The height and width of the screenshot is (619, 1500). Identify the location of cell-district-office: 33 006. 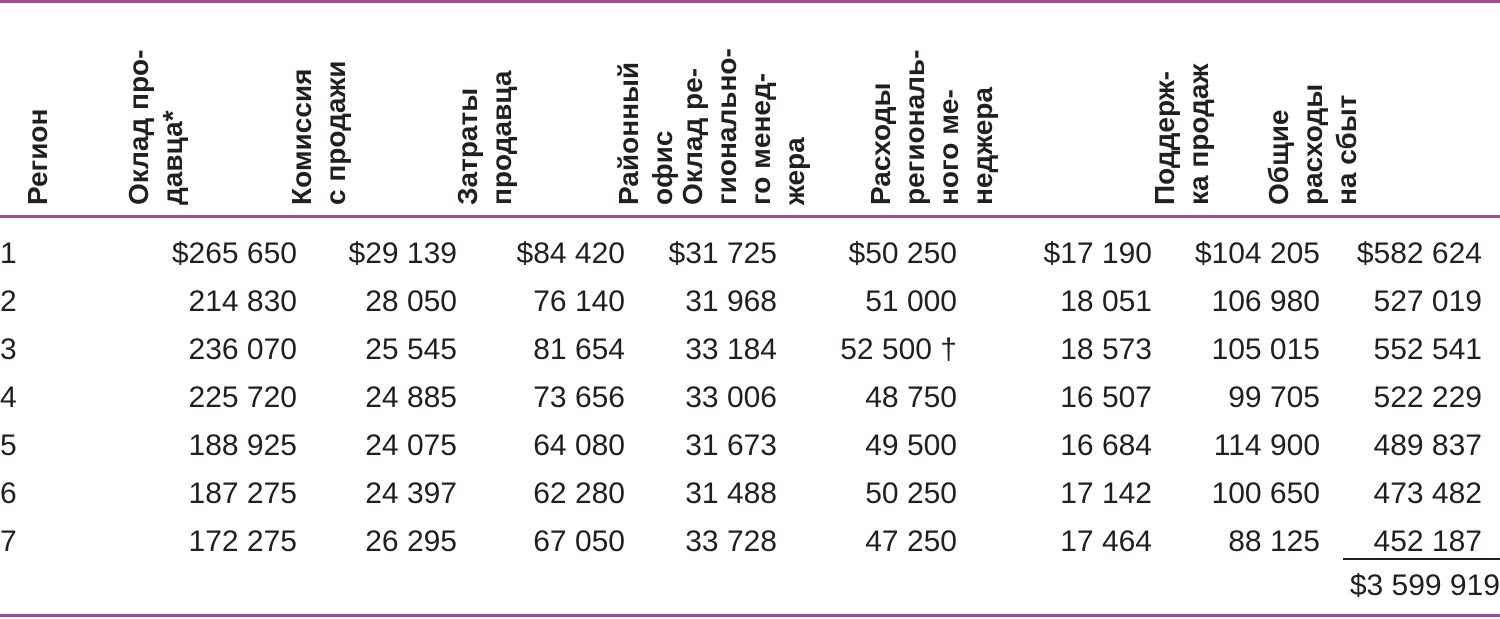
(731, 397).